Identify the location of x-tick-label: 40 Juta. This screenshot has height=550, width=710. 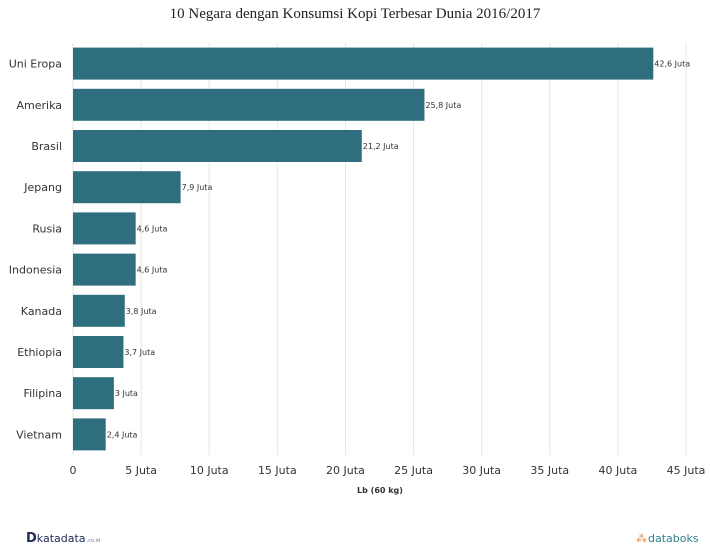
(618, 470).